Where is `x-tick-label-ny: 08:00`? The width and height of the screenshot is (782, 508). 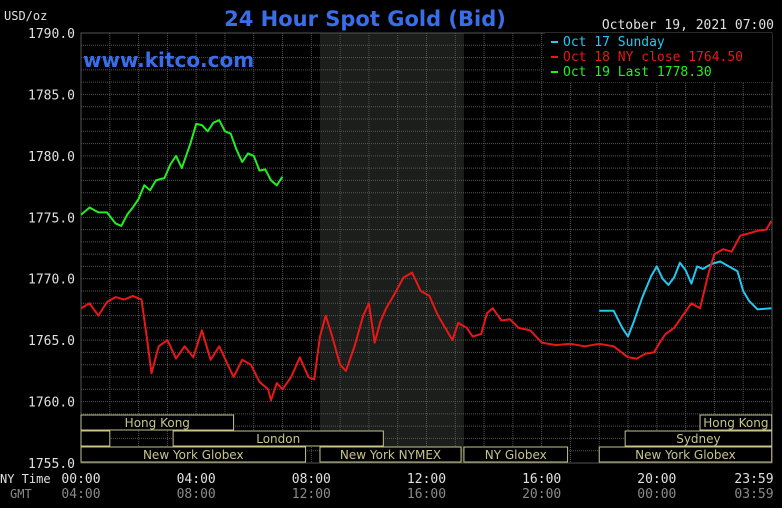 x-tick-label-ny: 08:00 is located at coordinates (311, 479).